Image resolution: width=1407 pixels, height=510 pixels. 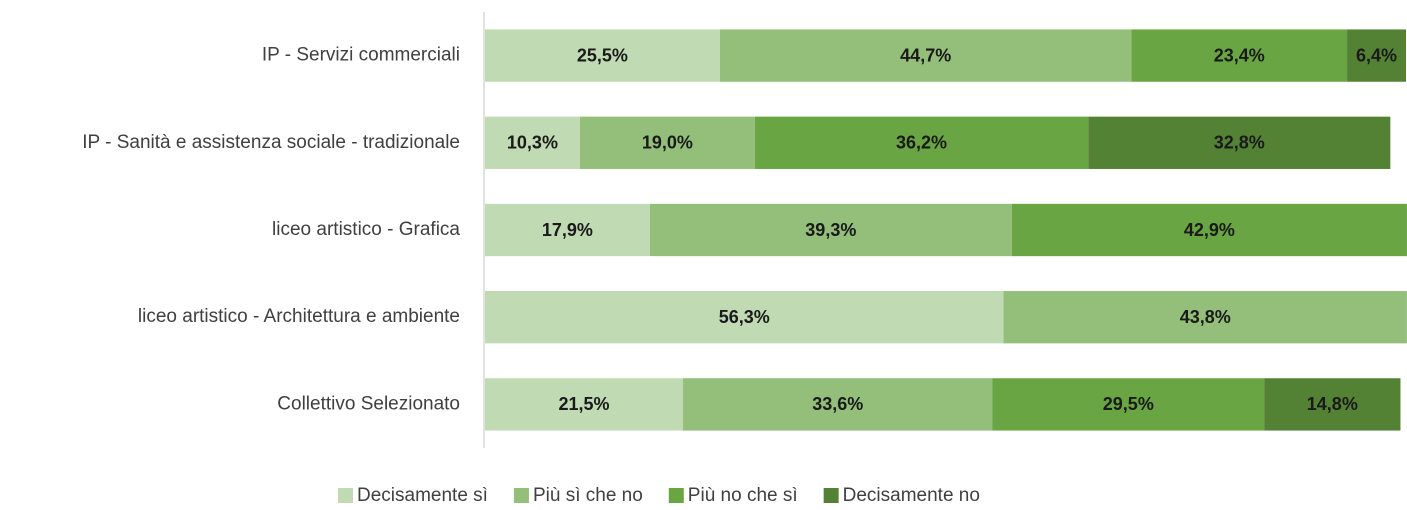 I want to click on data-label: 19,0%, so click(x=667, y=143).